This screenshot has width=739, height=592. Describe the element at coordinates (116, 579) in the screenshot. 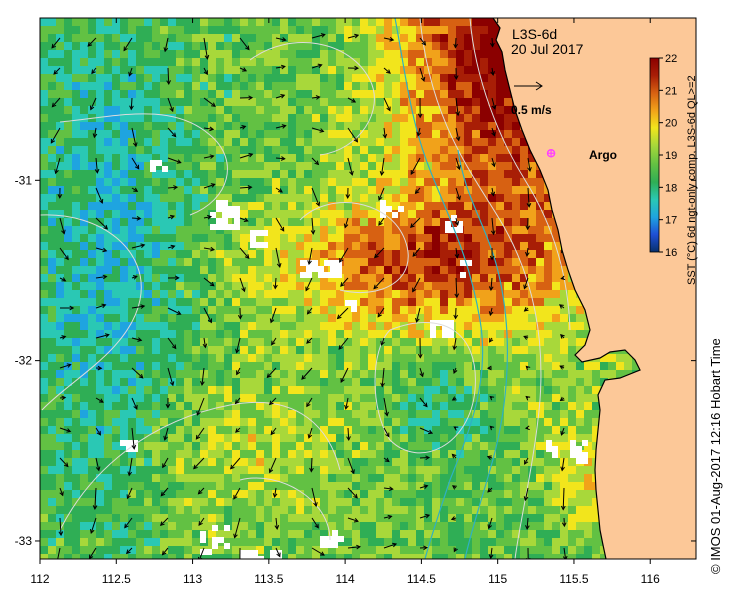

I see `lon-tick-label: 112.5` at that location.